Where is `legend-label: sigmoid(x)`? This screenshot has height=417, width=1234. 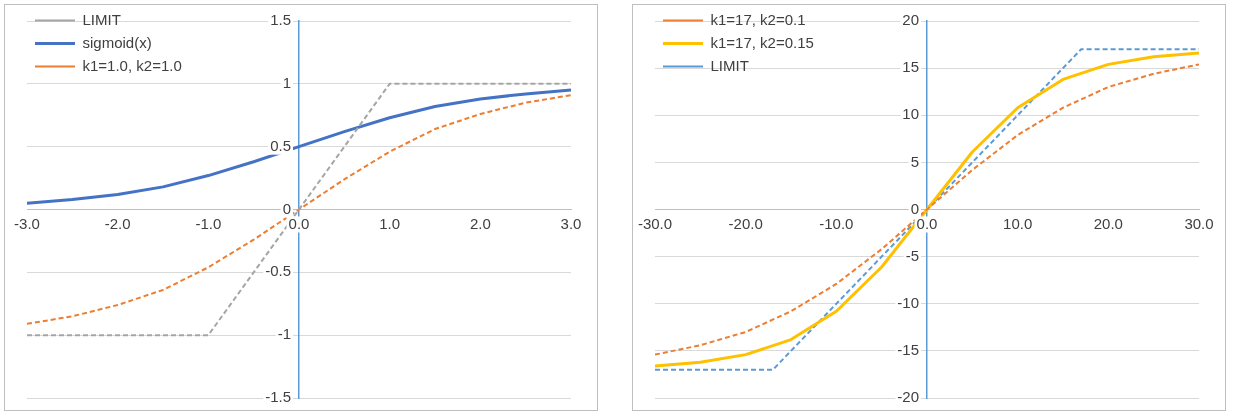
legend-label: sigmoid(x) is located at coordinates (117, 42).